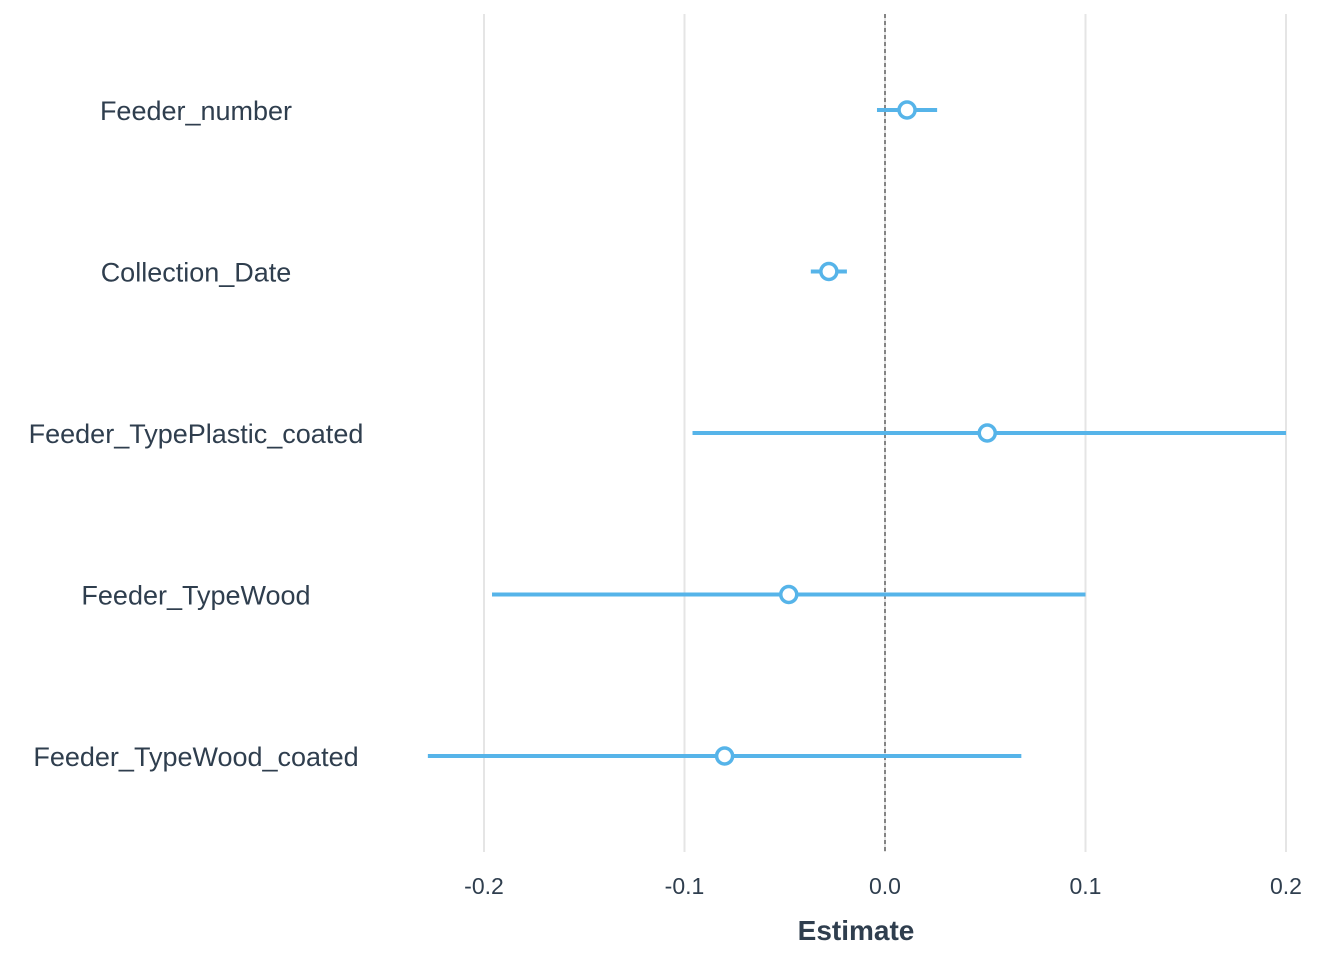 The image size is (1344, 960). What do you see at coordinates (685, 886) in the screenshot?
I see `x-tick-label: -0.1` at bounding box center [685, 886].